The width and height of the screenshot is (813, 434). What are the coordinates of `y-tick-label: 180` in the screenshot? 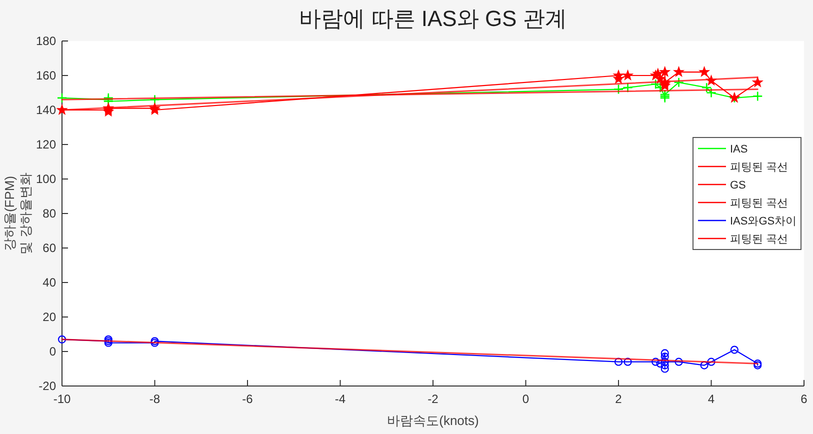 It's located at (46, 41).